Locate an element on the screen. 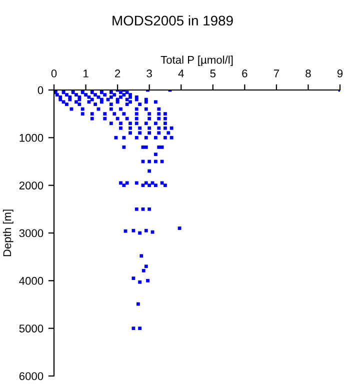  x-tick-label: 7 is located at coordinates (276, 74).